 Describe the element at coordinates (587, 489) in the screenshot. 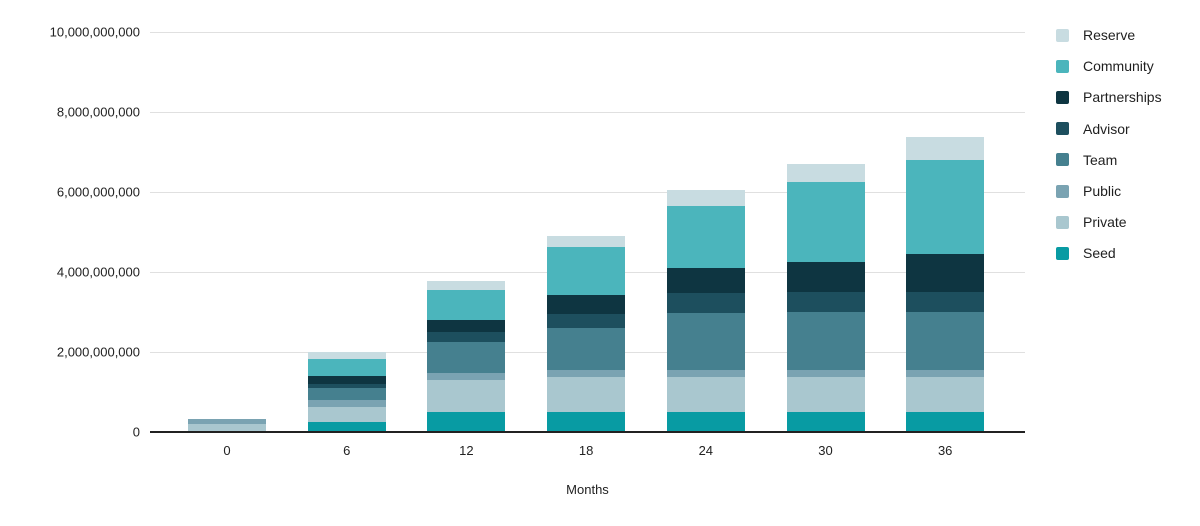

I see `x-axis-title: Months` at that location.